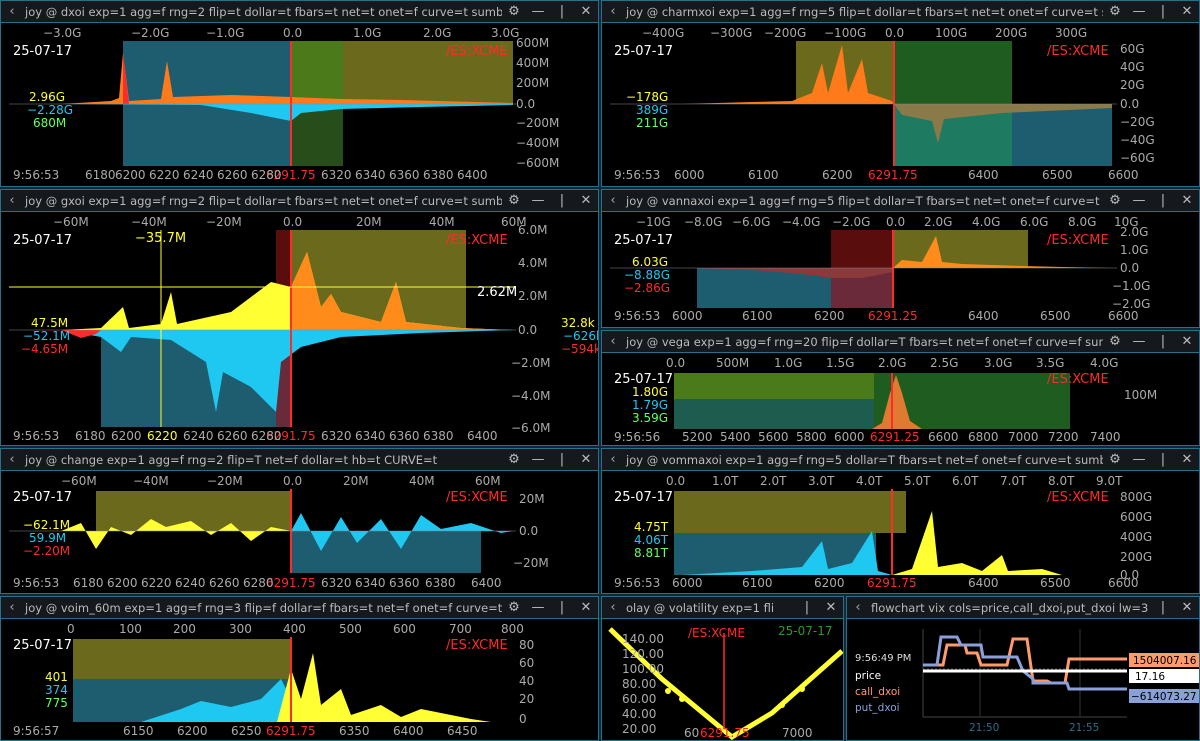  What do you see at coordinates (1109, 481) in the screenshot?
I see `top-tick: 9.0T` at bounding box center [1109, 481].